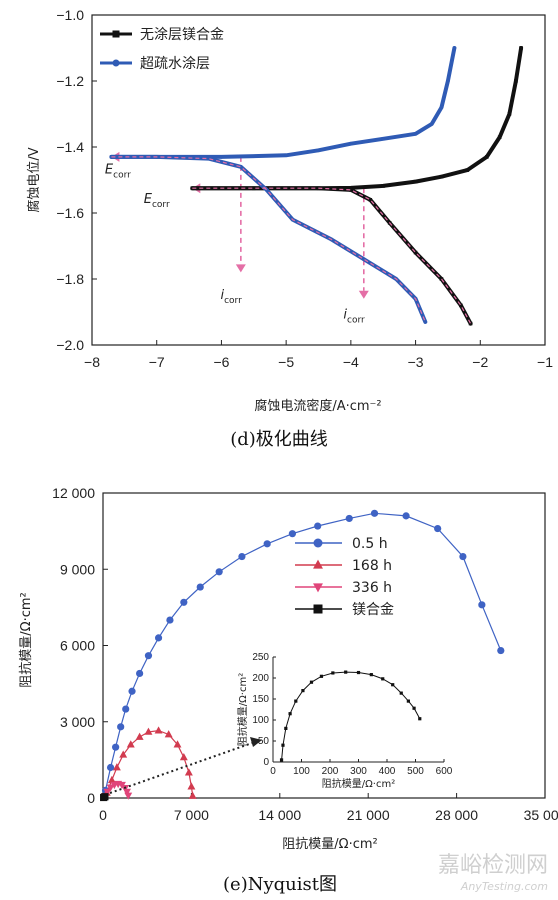  Describe the element at coordinates (493, 865) in the screenshot. I see `watermark-cn: 嘉峪检测网` at that location.